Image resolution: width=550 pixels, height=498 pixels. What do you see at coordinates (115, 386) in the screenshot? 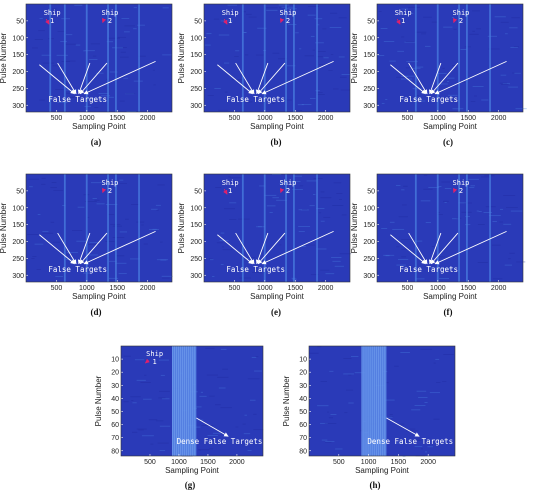
I see `y-tick-label: 30` at bounding box center [115, 386].